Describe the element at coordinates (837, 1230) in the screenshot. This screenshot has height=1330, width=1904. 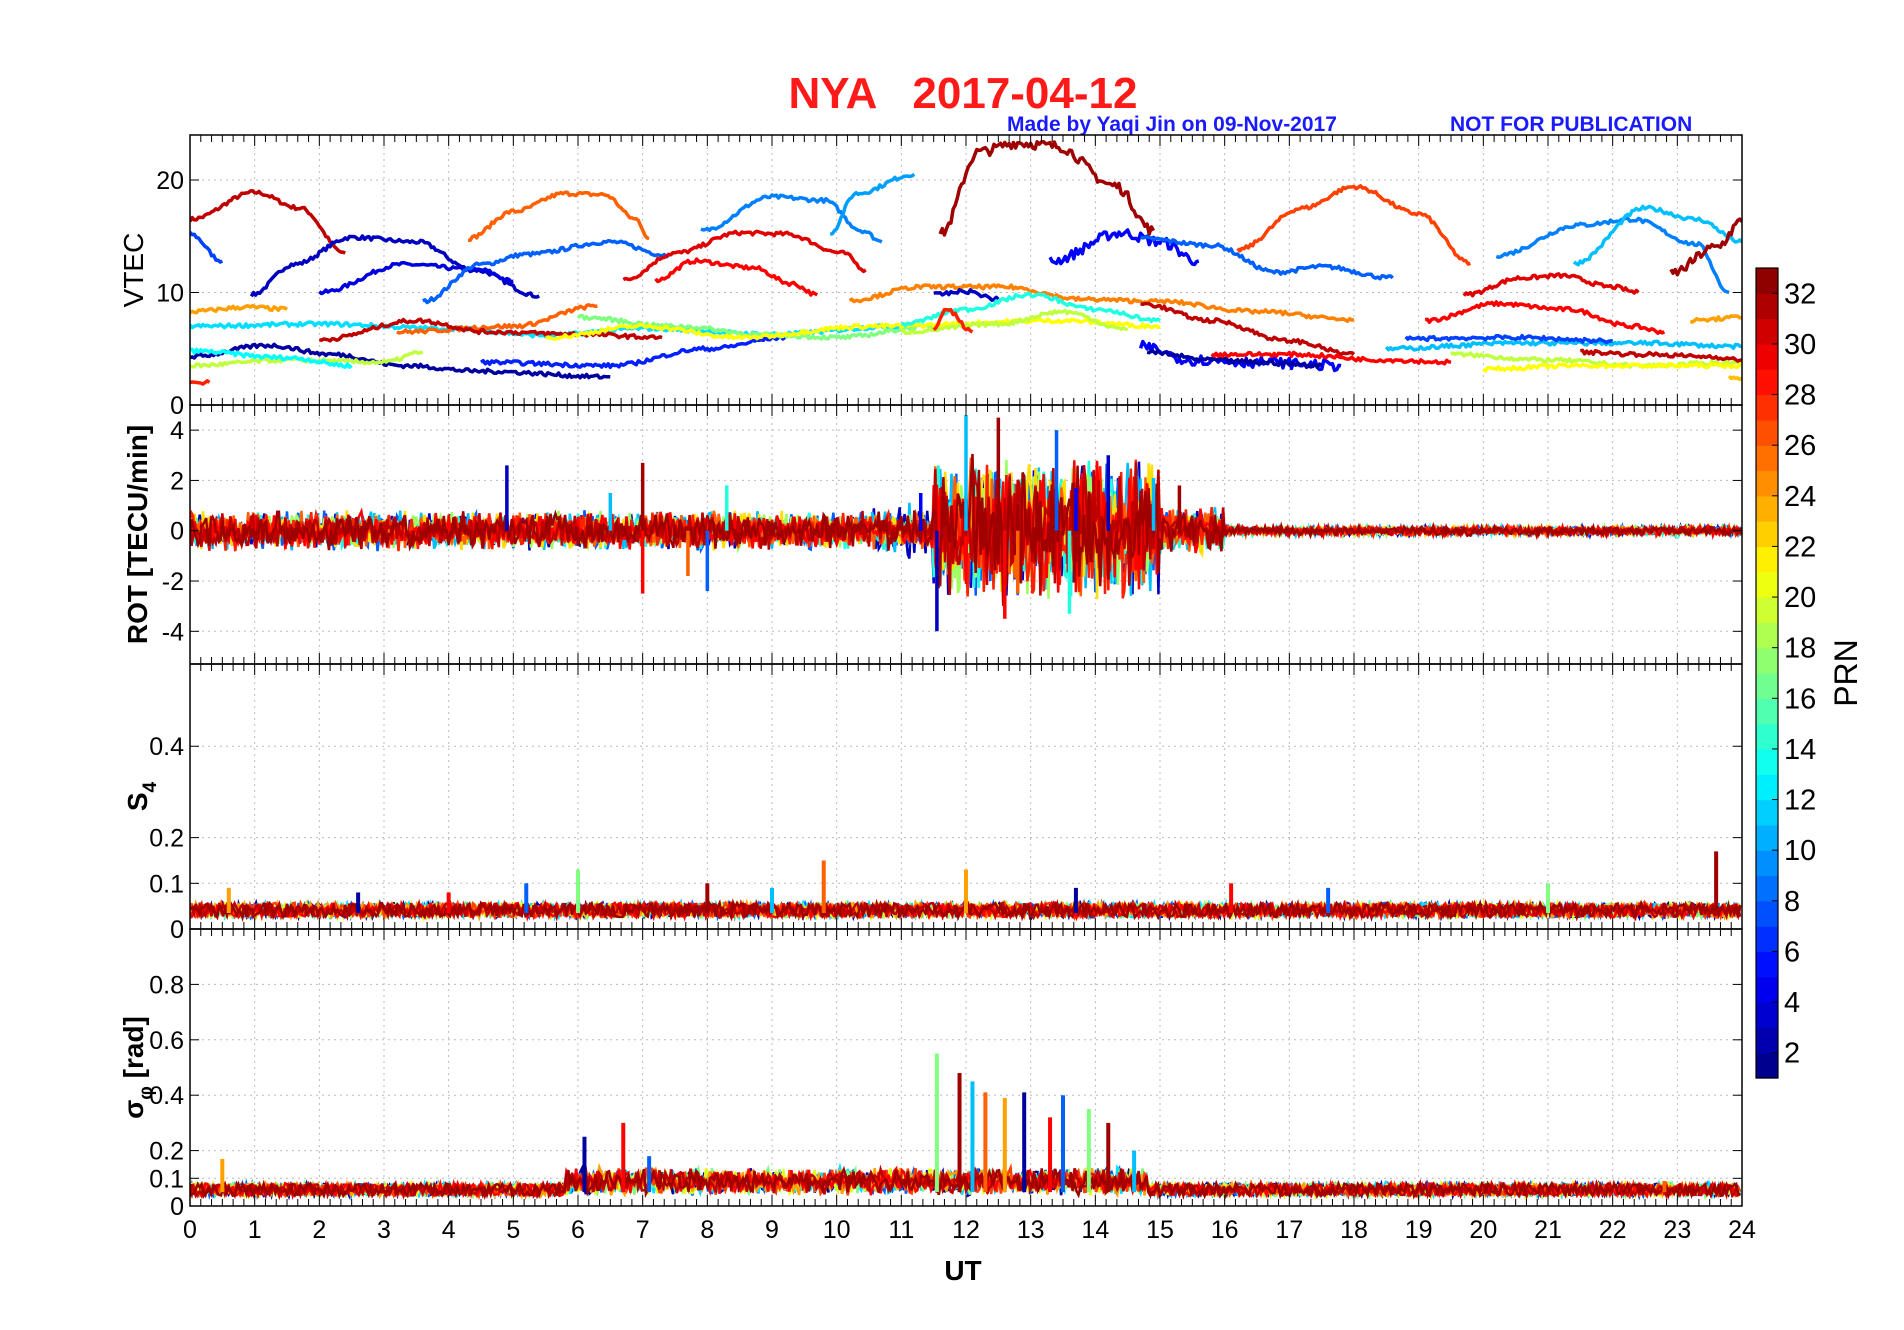
I see `x-tick-label: 10` at that location.